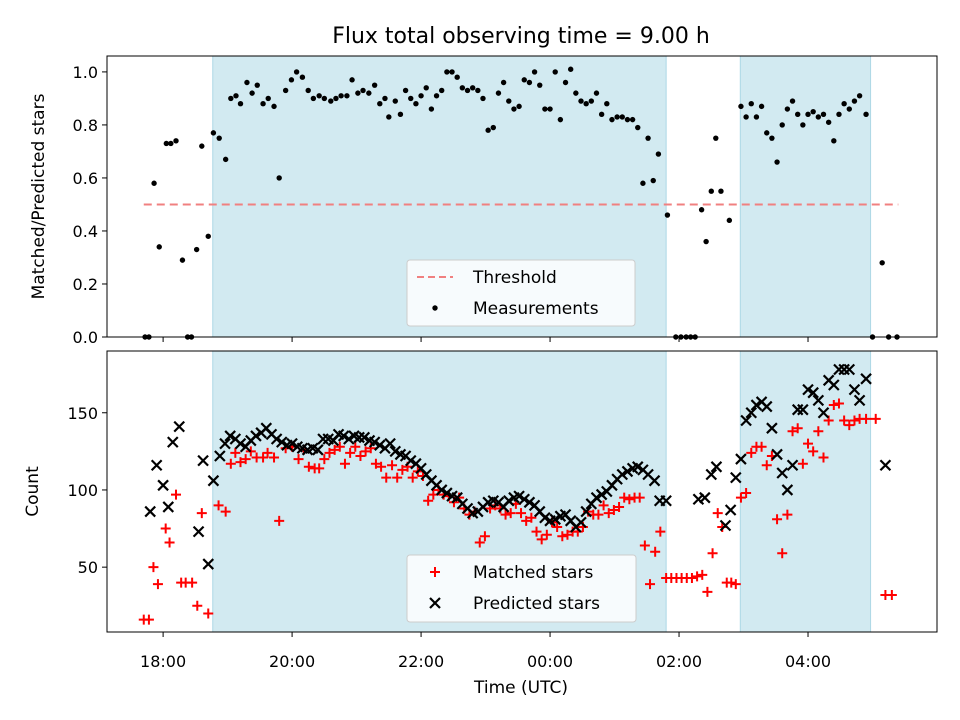 The height and width of the screenshot is (720, 960). What do you see at coordinates (536, 309) in the screenshot?
I see `legend-entry-label: Measurements` at bounding box center [536, 309].